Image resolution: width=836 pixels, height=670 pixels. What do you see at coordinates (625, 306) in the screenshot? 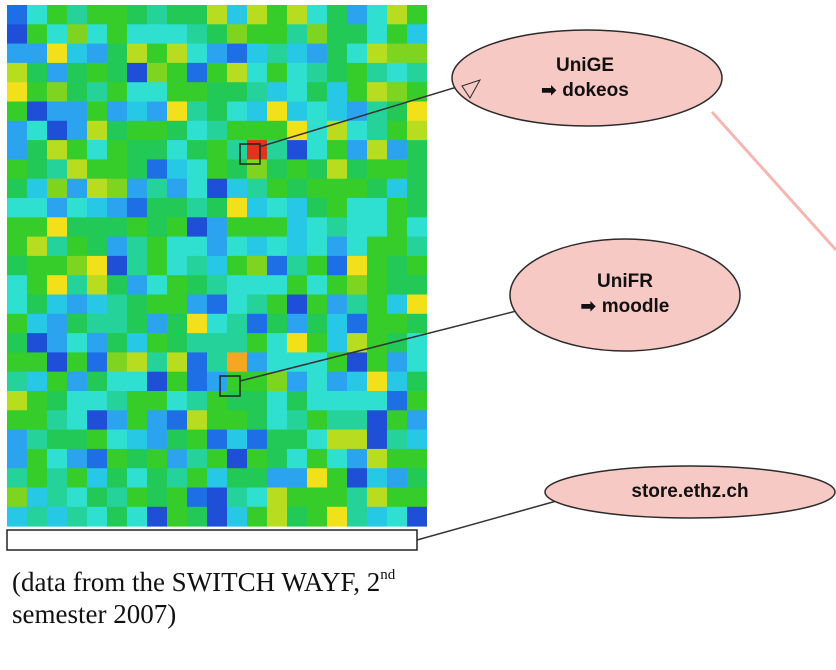
I see `callout-unifr-line2-row: ➡ moodle` at bounding box center [625, 306].